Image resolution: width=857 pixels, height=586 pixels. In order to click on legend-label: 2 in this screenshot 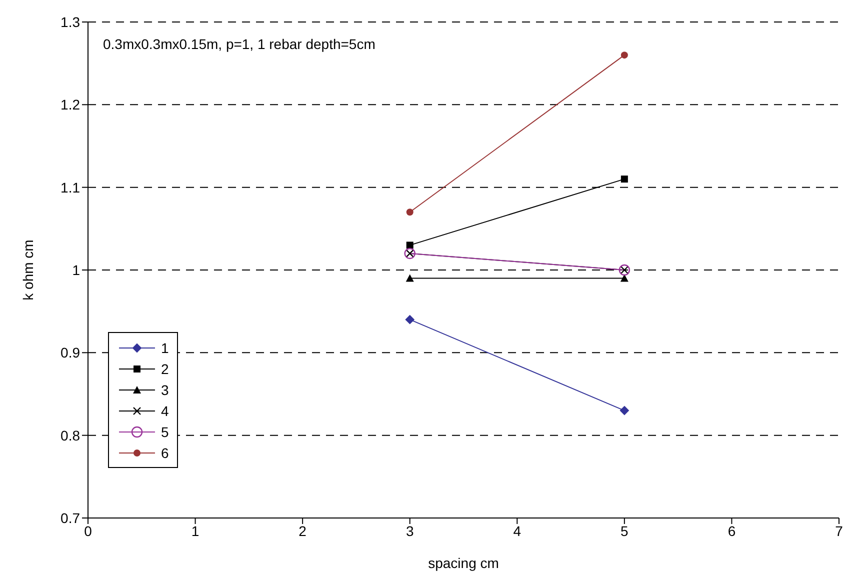, I will do `click(165, 368)`.